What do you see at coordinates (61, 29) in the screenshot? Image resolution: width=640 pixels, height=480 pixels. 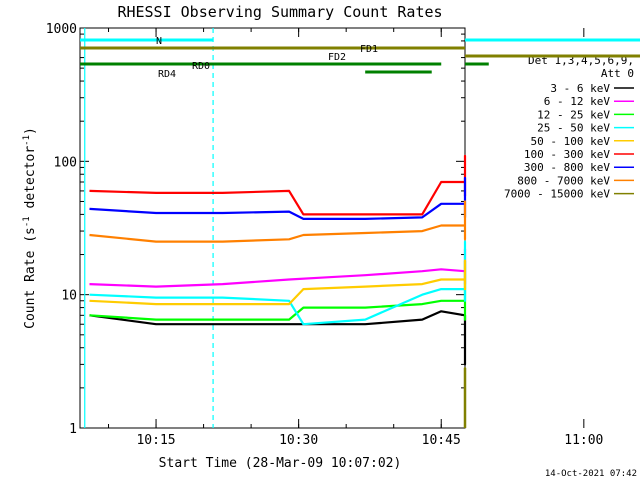 I see `y-tick-label: 1000` at bounding box center [61, 29].